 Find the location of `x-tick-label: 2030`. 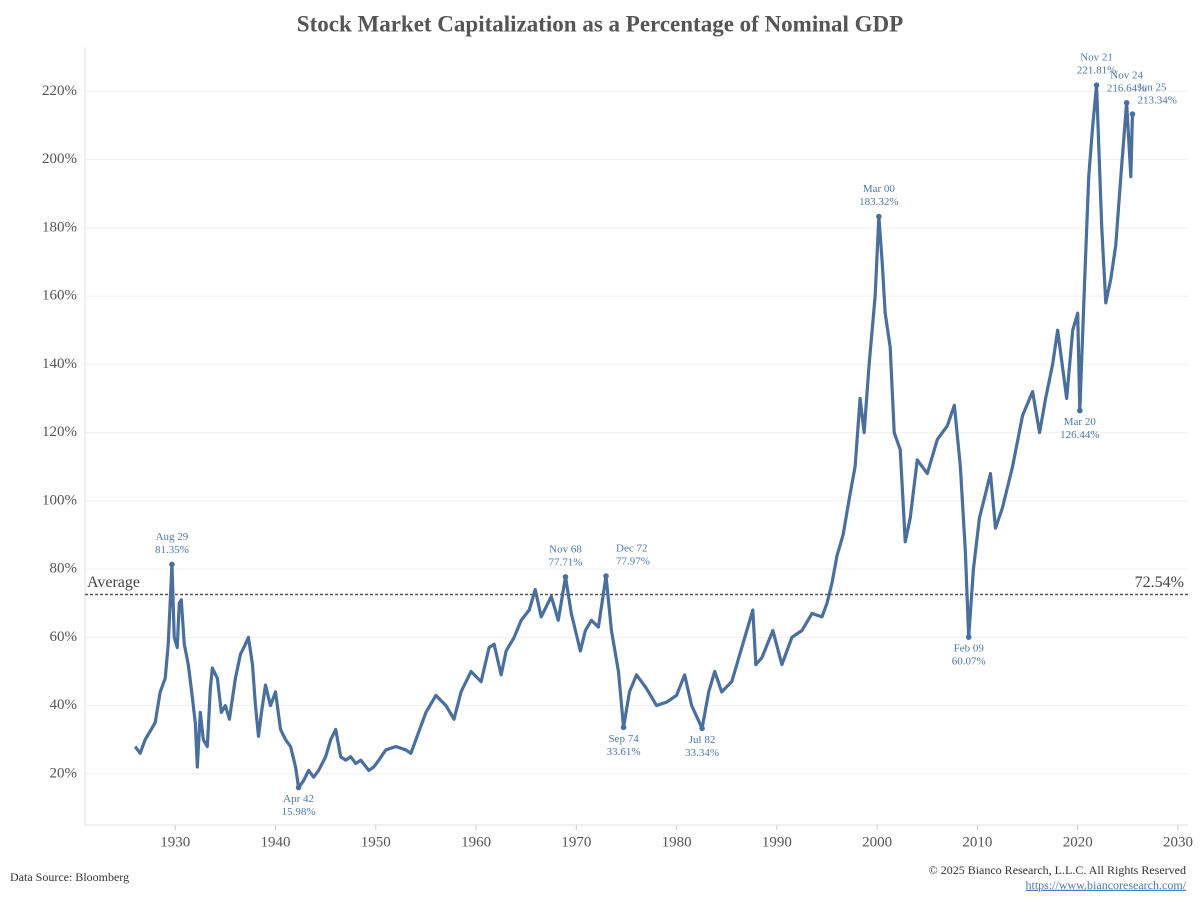

x-tick-label: 2030 is located at coordinates (1178, 842).